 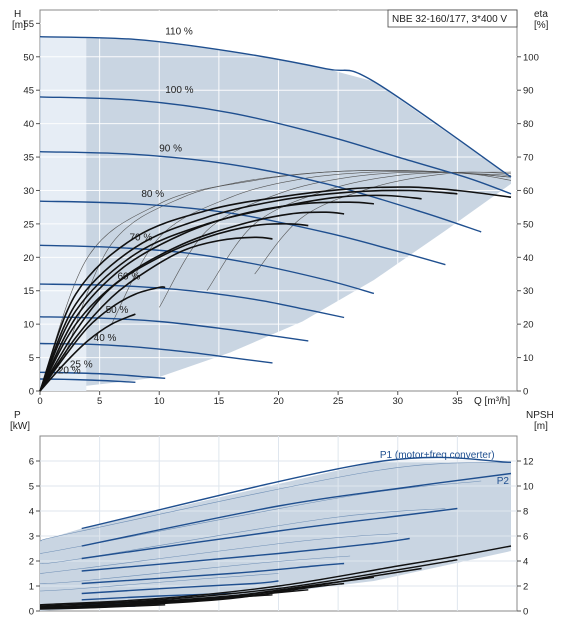 I want to click on head-y-right-tick-label: 70, so click(x=528, y=158).